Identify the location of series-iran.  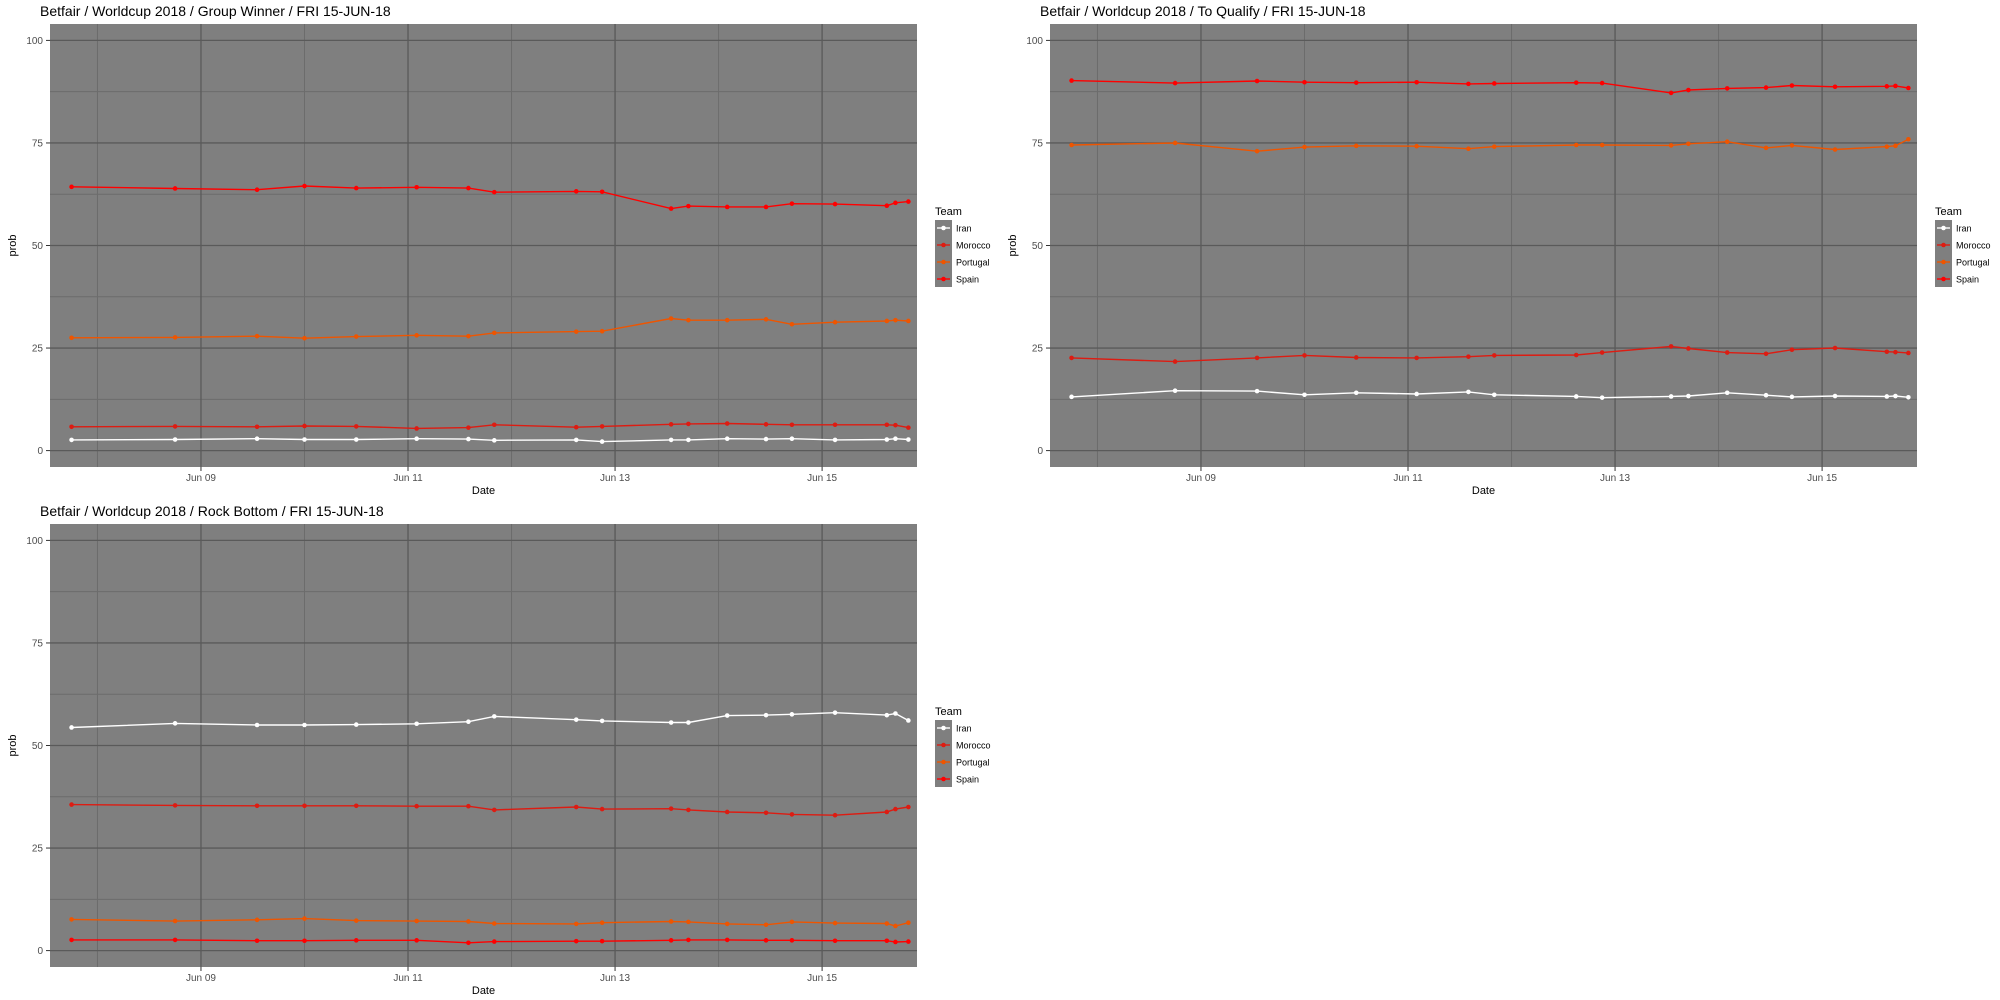
(490, 720).